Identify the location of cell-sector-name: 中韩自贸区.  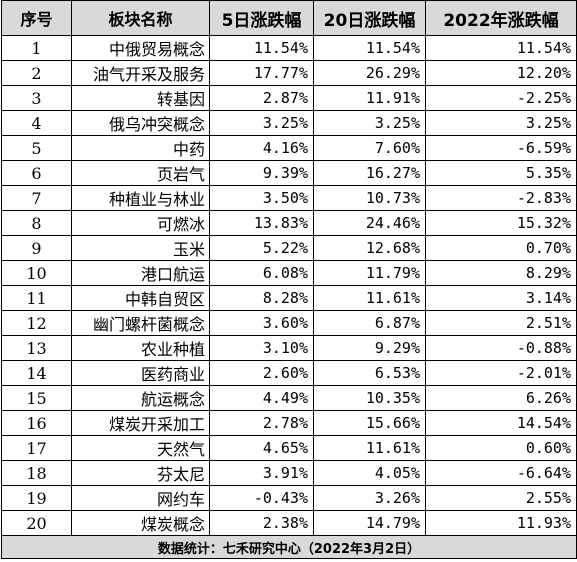
(140, 298).